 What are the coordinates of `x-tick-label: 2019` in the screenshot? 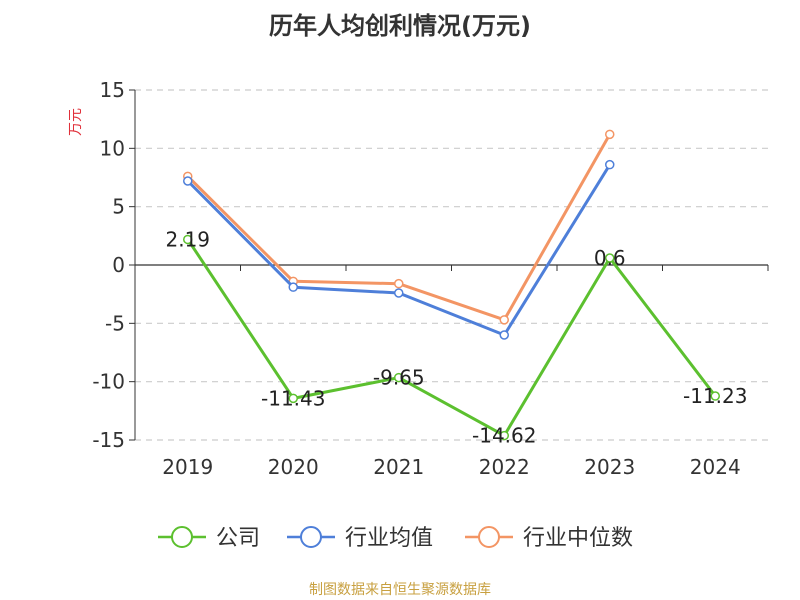 It's located at (187, 467).